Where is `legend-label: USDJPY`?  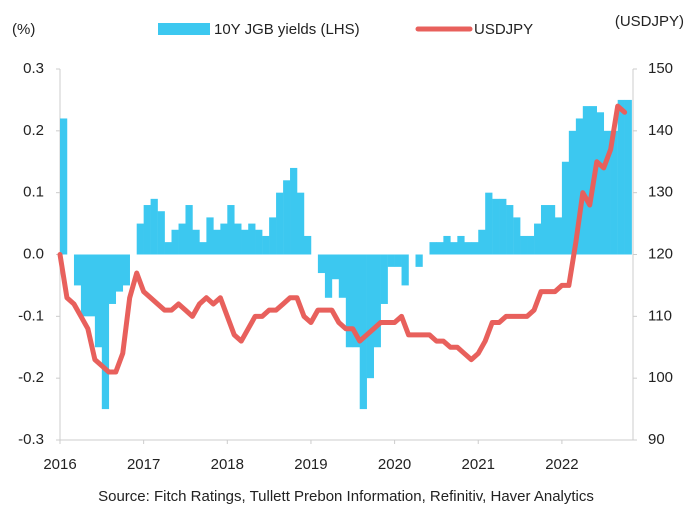
legend-label: USDJPY is located at coordinates (503, 29).